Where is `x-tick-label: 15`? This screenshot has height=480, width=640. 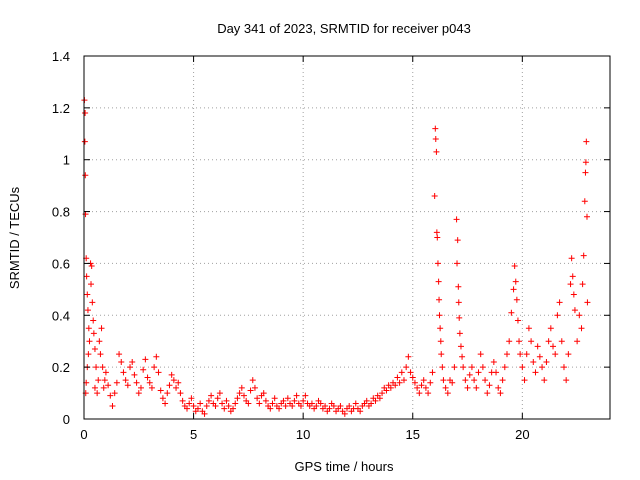 x-tick-label: 15 is located at coordinates (413, 434).